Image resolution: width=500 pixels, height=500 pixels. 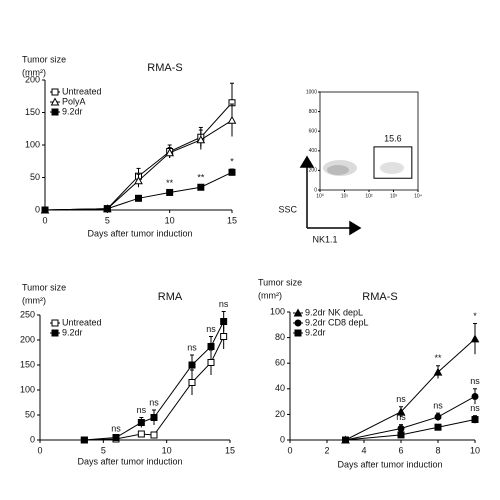 What do you see at coordinates (410, 430) in the screenshot?
I see `series-line` at bounding box center [410, 430].